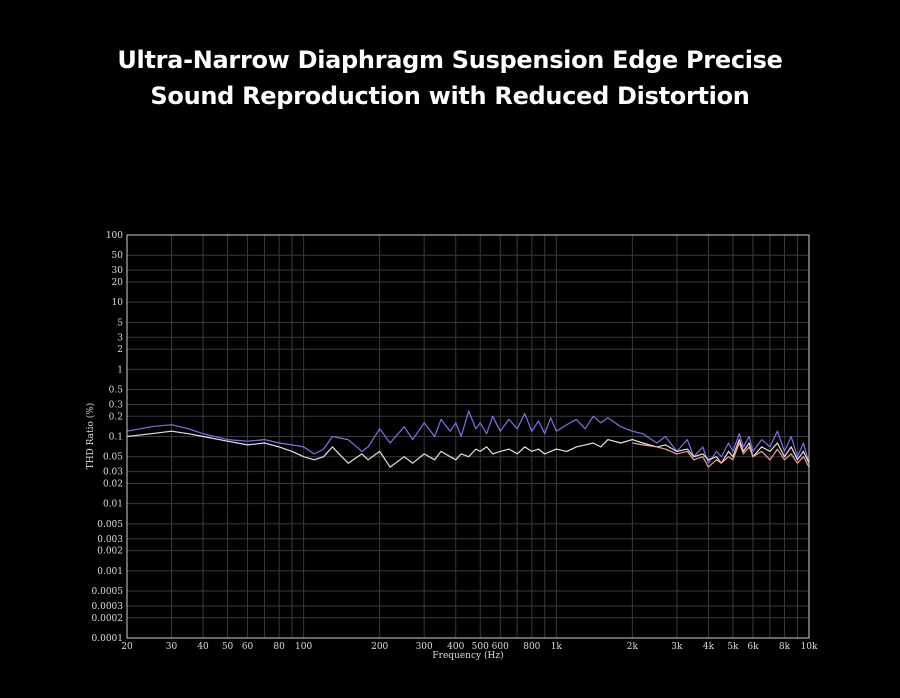 This screenshot has width=900, height=698. I want to click on x-tick-label: 20, so click(127, 647).